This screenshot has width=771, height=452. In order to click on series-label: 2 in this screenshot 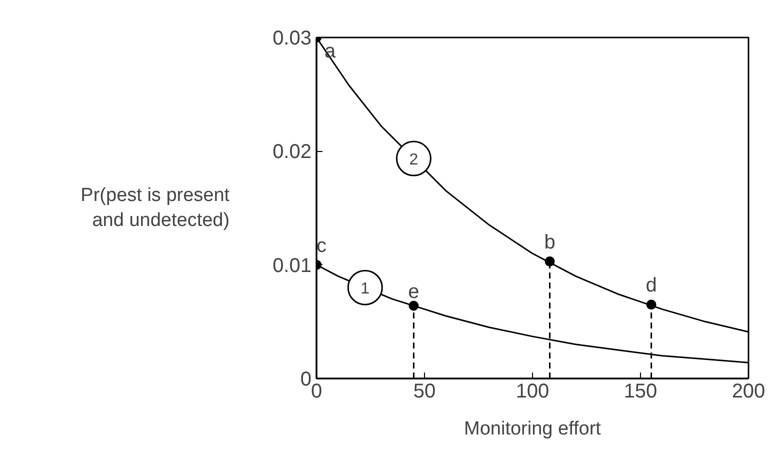, I will do `click(413, 160)`.